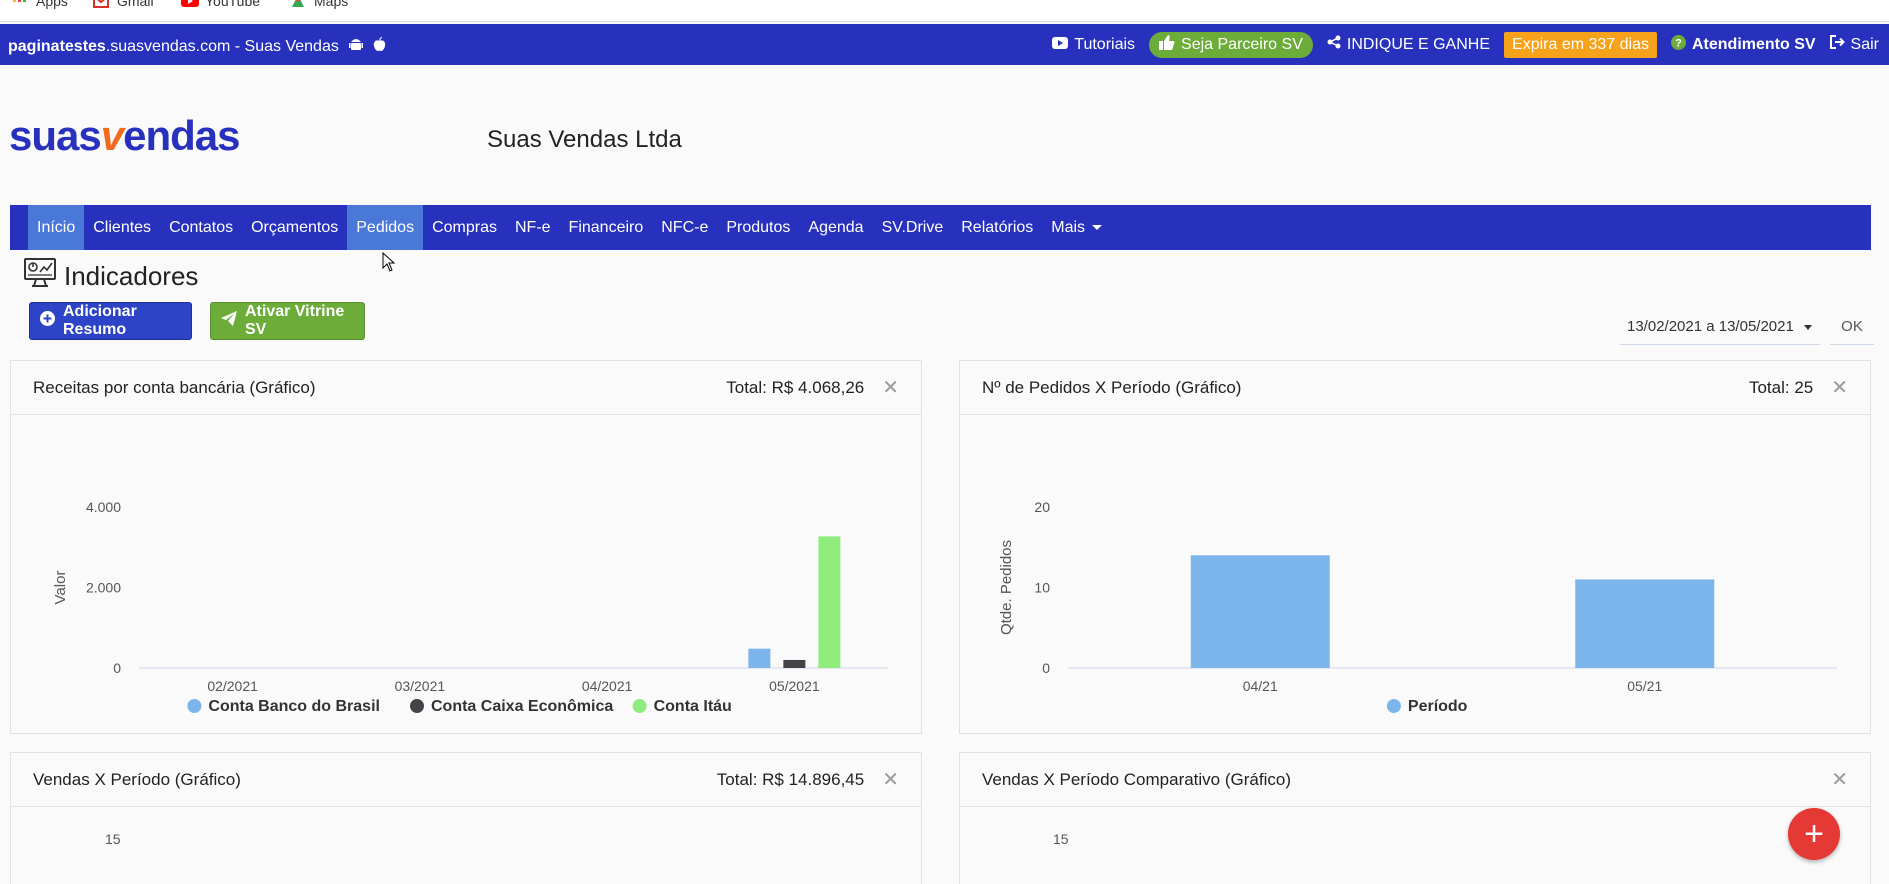 This screenshot has height=884, width=1889. I want to click on nav-clientes: Clientes, so click(122, 227).